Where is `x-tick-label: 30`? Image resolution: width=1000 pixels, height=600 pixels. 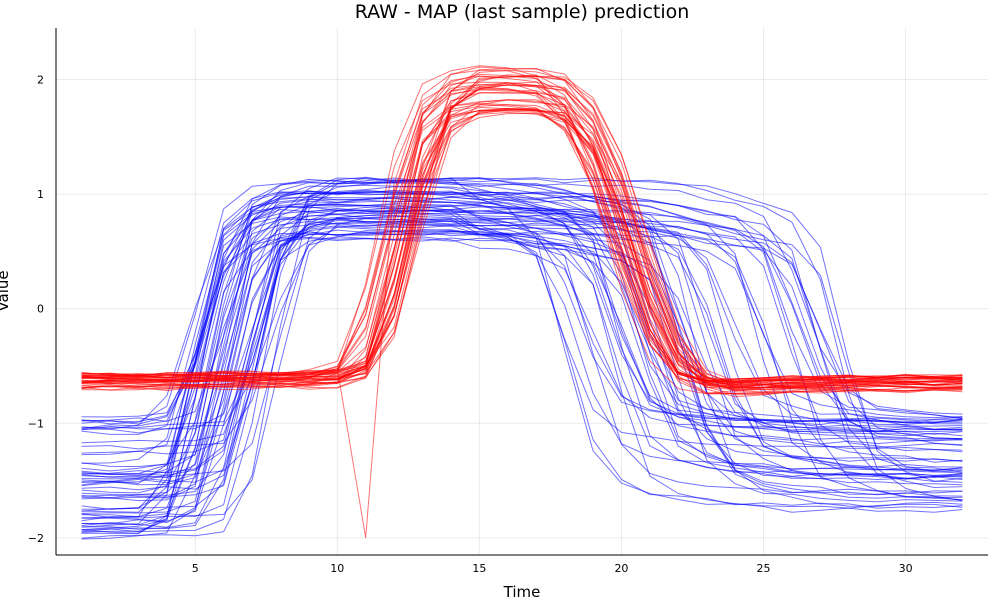
x-tick-label: 30 is located at coordinates (906, 568).